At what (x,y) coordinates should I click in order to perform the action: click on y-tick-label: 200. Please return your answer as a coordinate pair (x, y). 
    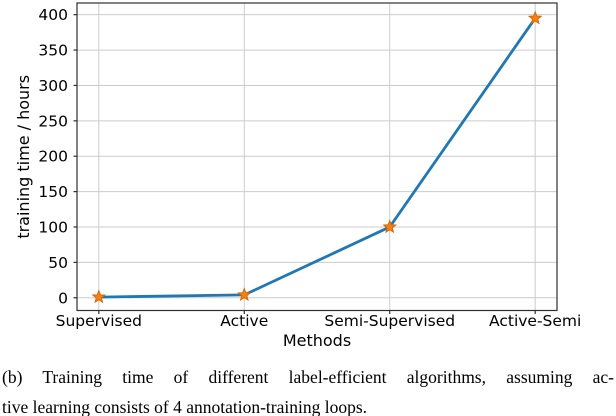
    Looking at the image, I should click on (53, 157).